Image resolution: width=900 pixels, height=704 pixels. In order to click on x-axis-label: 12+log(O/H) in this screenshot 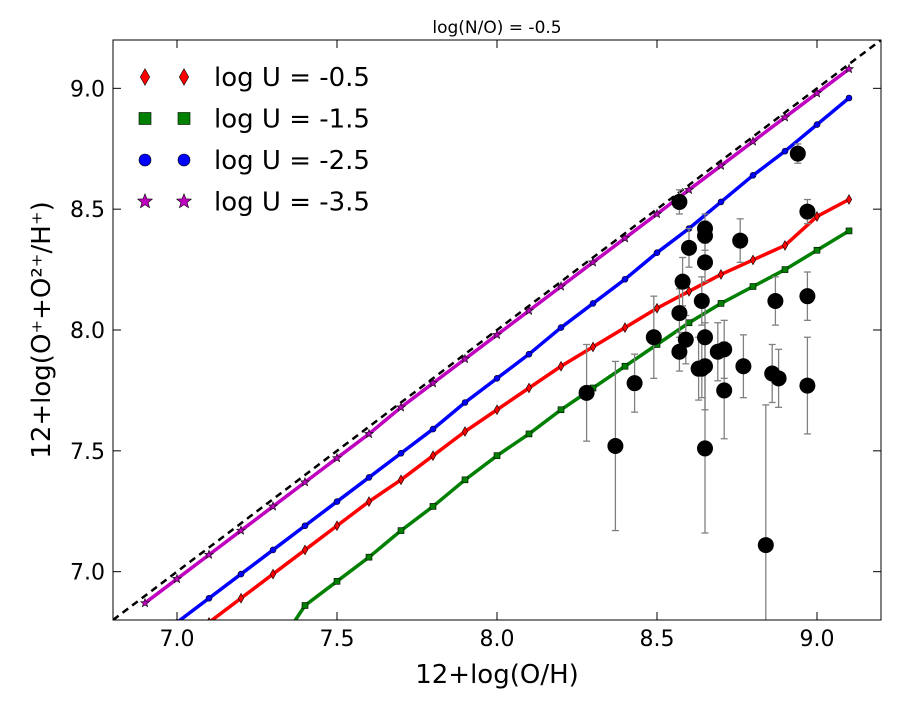, I will do `click(497, 675)`.